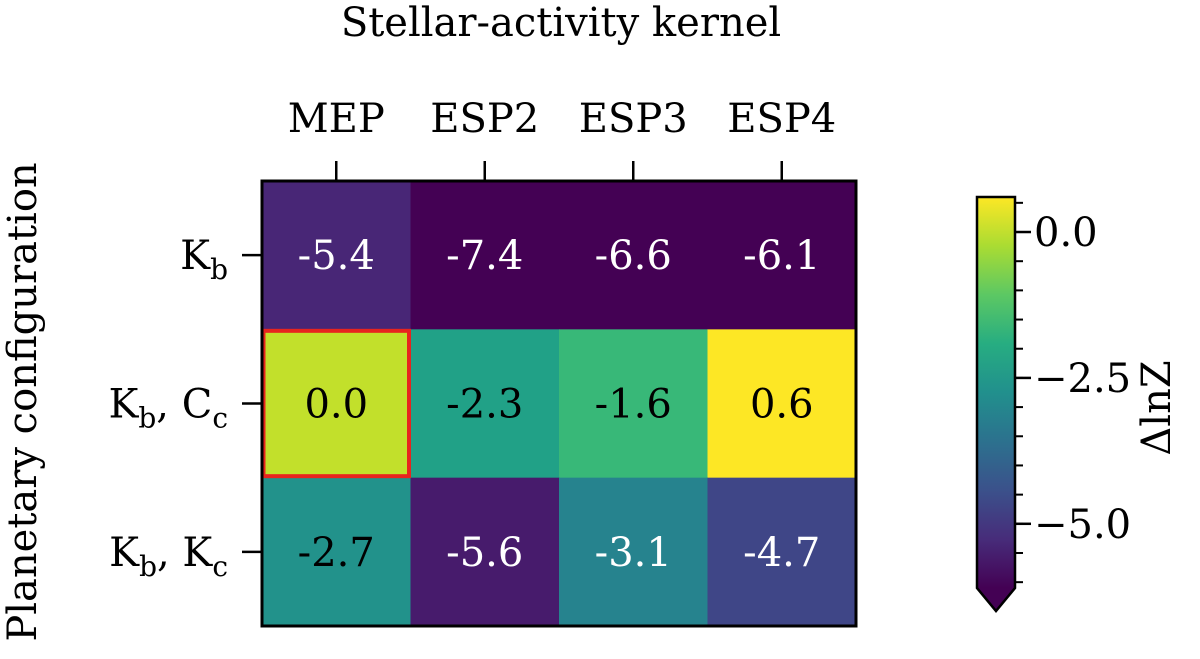 Image resolution: width=1200 pixels, height=659 pixels. I want to click on cell-value-label: -3.1, so click(633, 553).